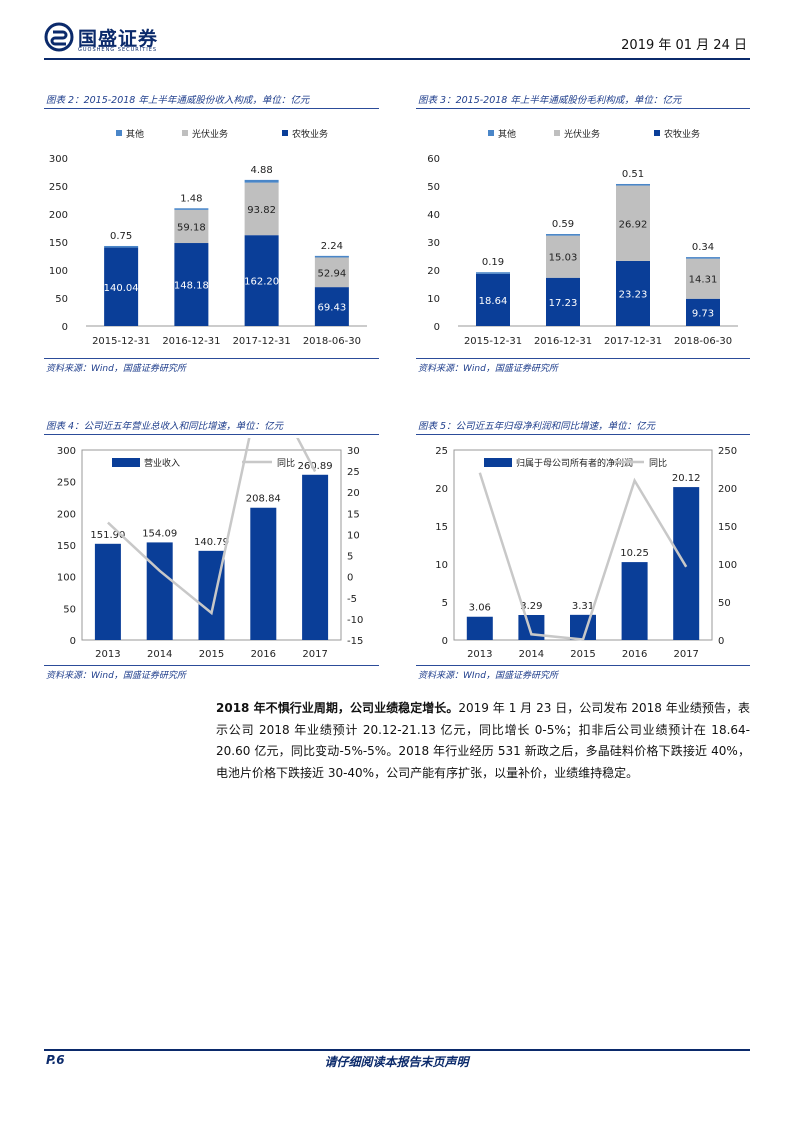 The image size is (793, 1122). Describe the element at coordinates (488, 369) in the screenshot. I see `figure-3-source: 资料来源：Wind，国盛证券研究所` at that location.